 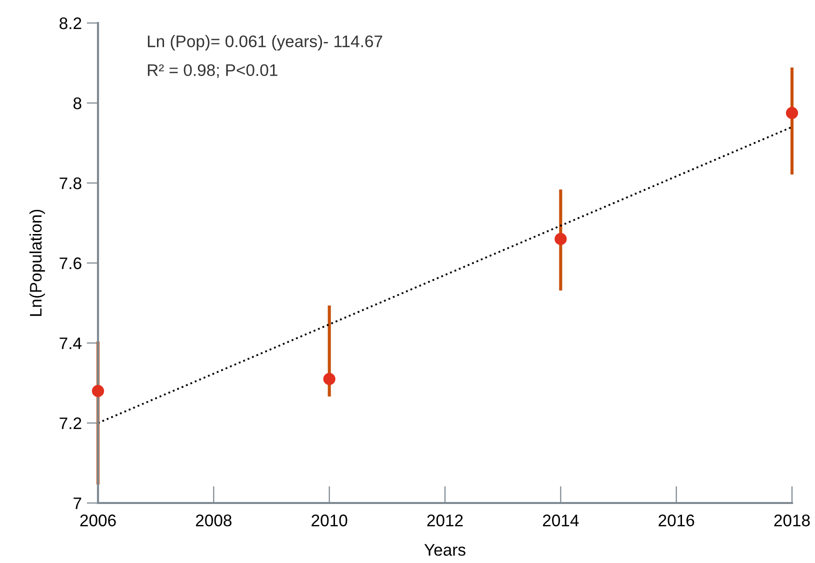 What do you see at coordinates (71, 183) in the screenshot?
I see `y-tick-label: 7.8` at bounding box center [71, 183].